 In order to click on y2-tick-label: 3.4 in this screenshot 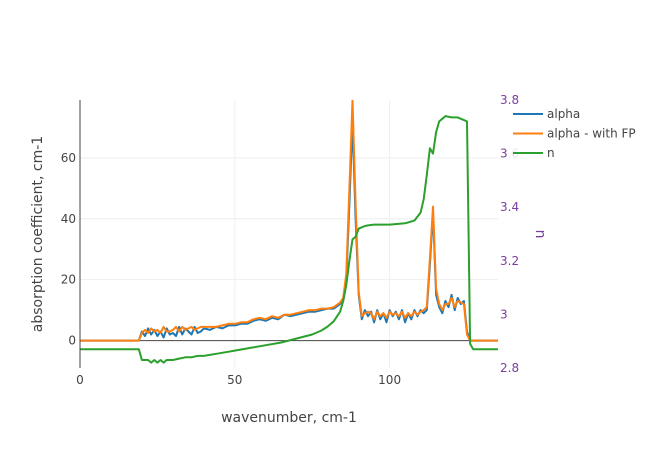, I will do `click(509, 207)`.